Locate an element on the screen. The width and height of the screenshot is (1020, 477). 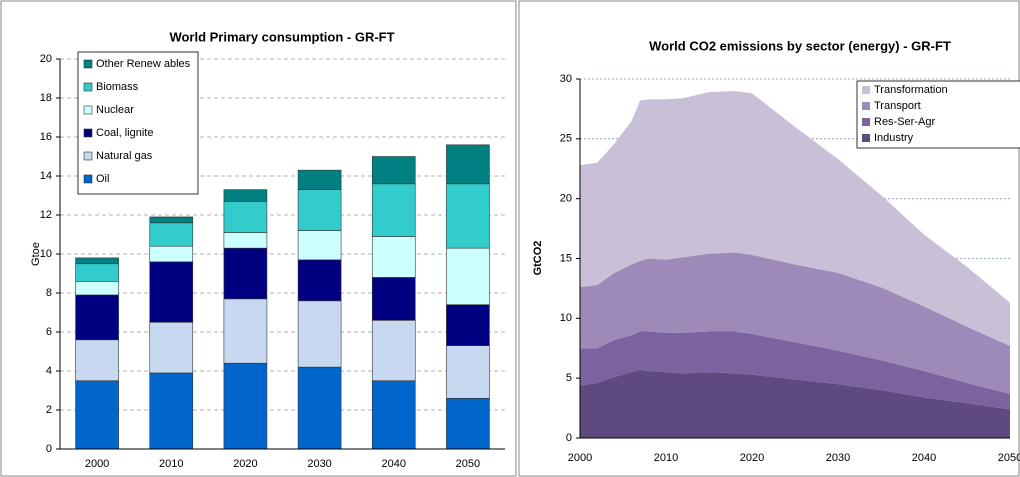
y-tick-label: 5 is located at coordinates (569, 378).